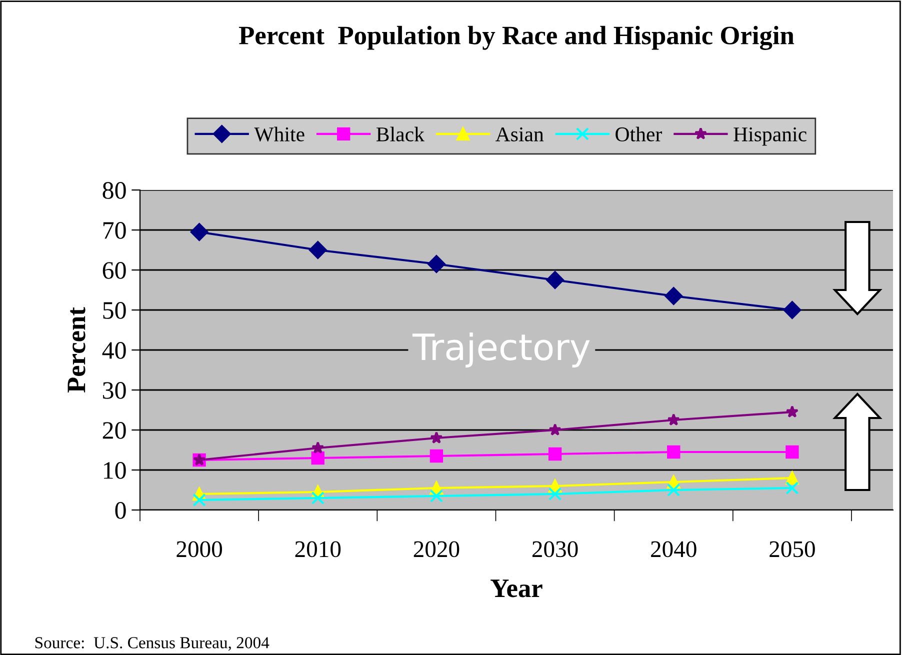 The image size is (902, 655). What do you see at coordinates (114, 350) in the screenshot?
I see `y-tick-label: 40` at bounding box center [114, 350].